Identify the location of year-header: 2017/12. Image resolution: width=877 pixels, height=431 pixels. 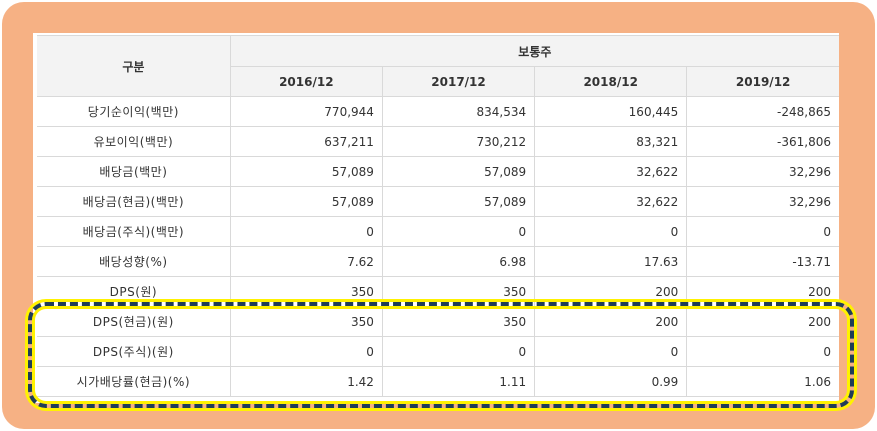
(458, 81).